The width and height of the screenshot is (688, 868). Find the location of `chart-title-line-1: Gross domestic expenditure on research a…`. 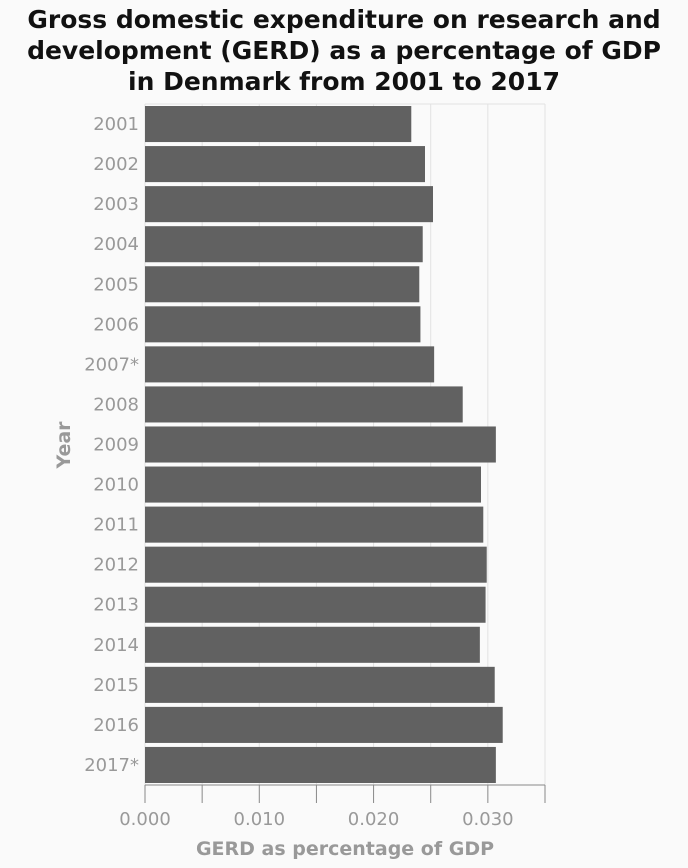

chart-title-line-1: Gross domestic expenditure on research a… is located at coordinates (344, 19).